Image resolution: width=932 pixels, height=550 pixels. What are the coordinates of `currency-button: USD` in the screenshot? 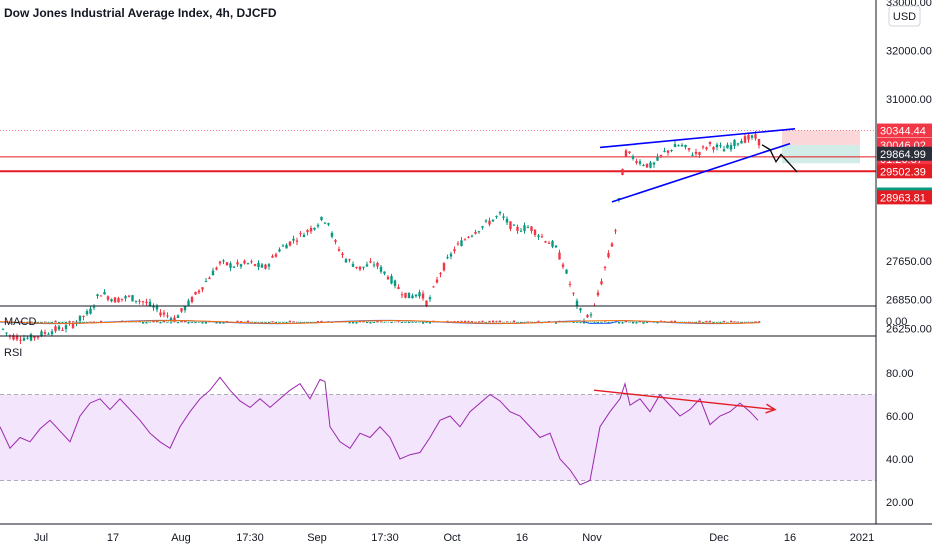 It's located at (904, 16).